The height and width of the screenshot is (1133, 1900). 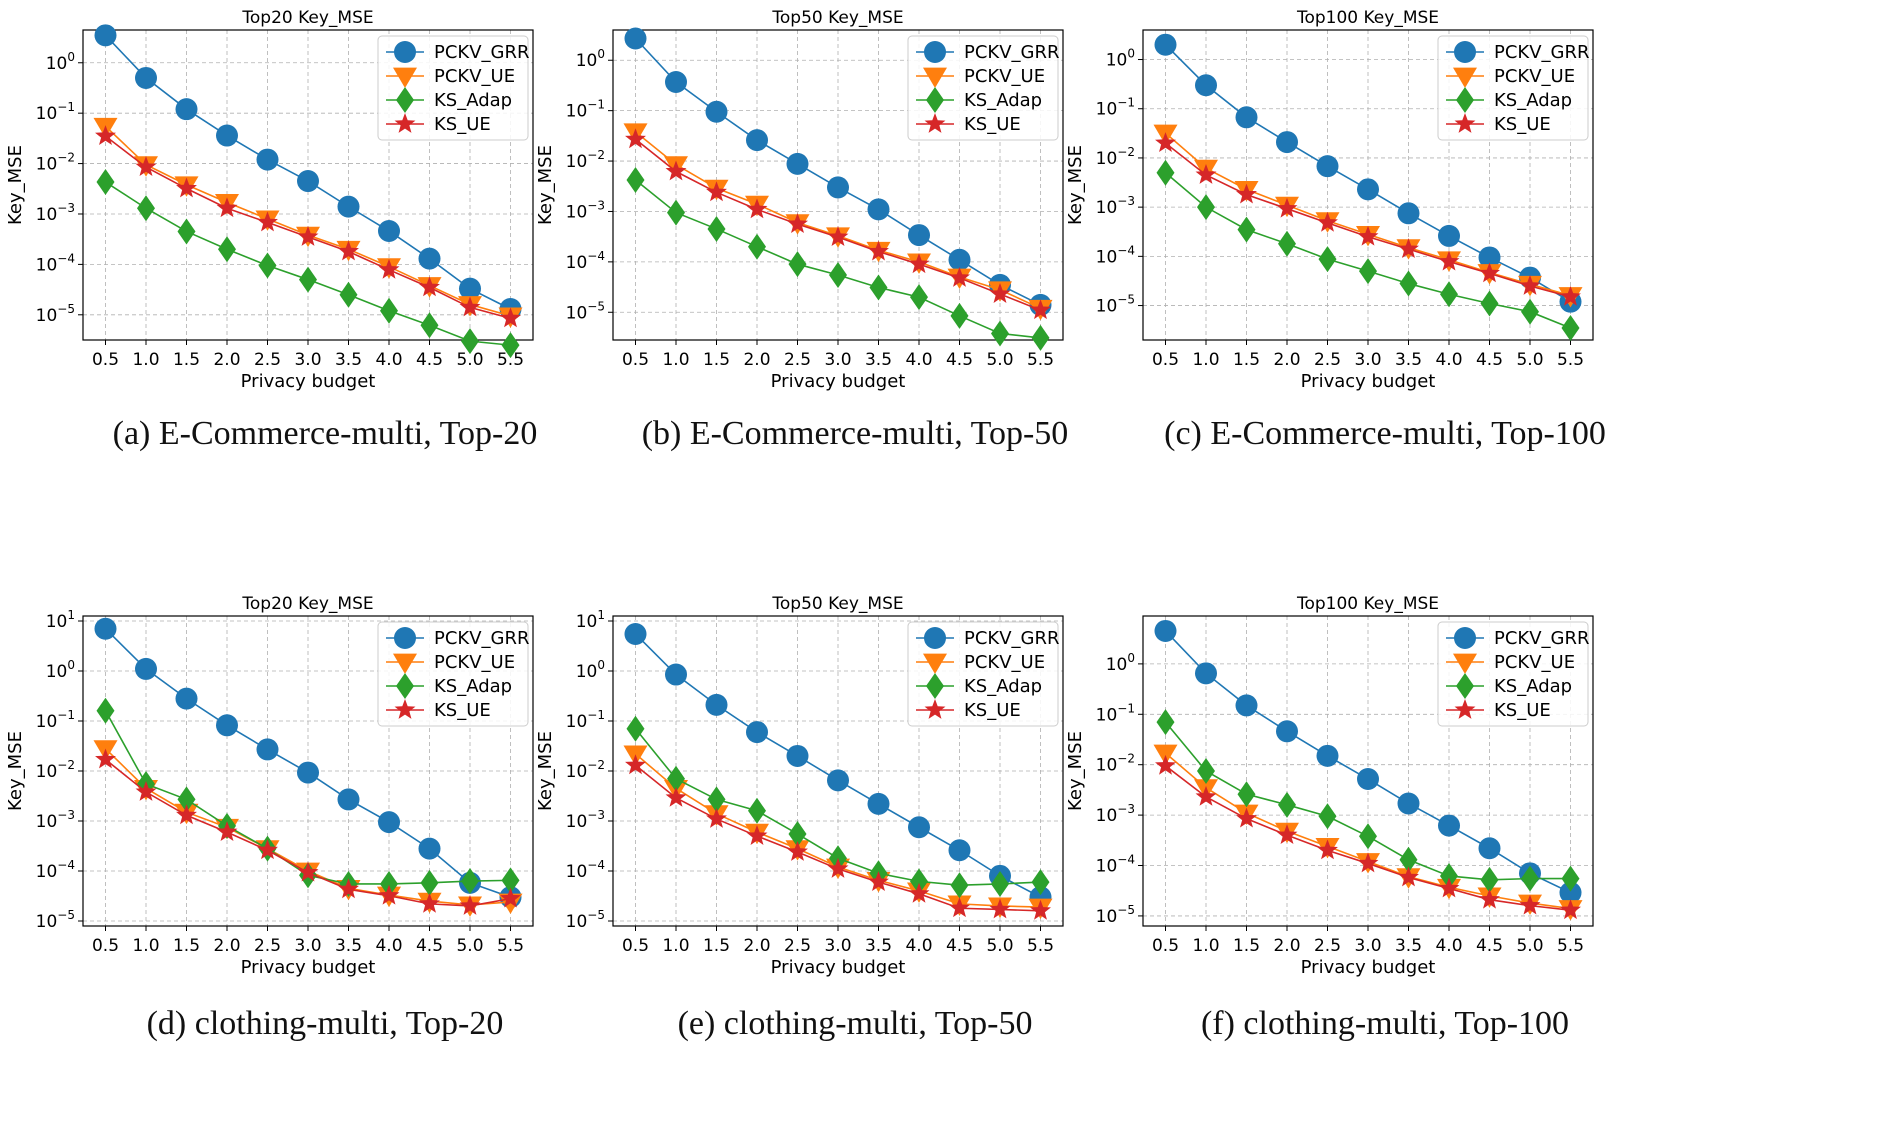 What do you see at coordinates (474, 76) in the screenshot?
I see `legend-label: PCKV_UE` at bounding box center [474, 76].